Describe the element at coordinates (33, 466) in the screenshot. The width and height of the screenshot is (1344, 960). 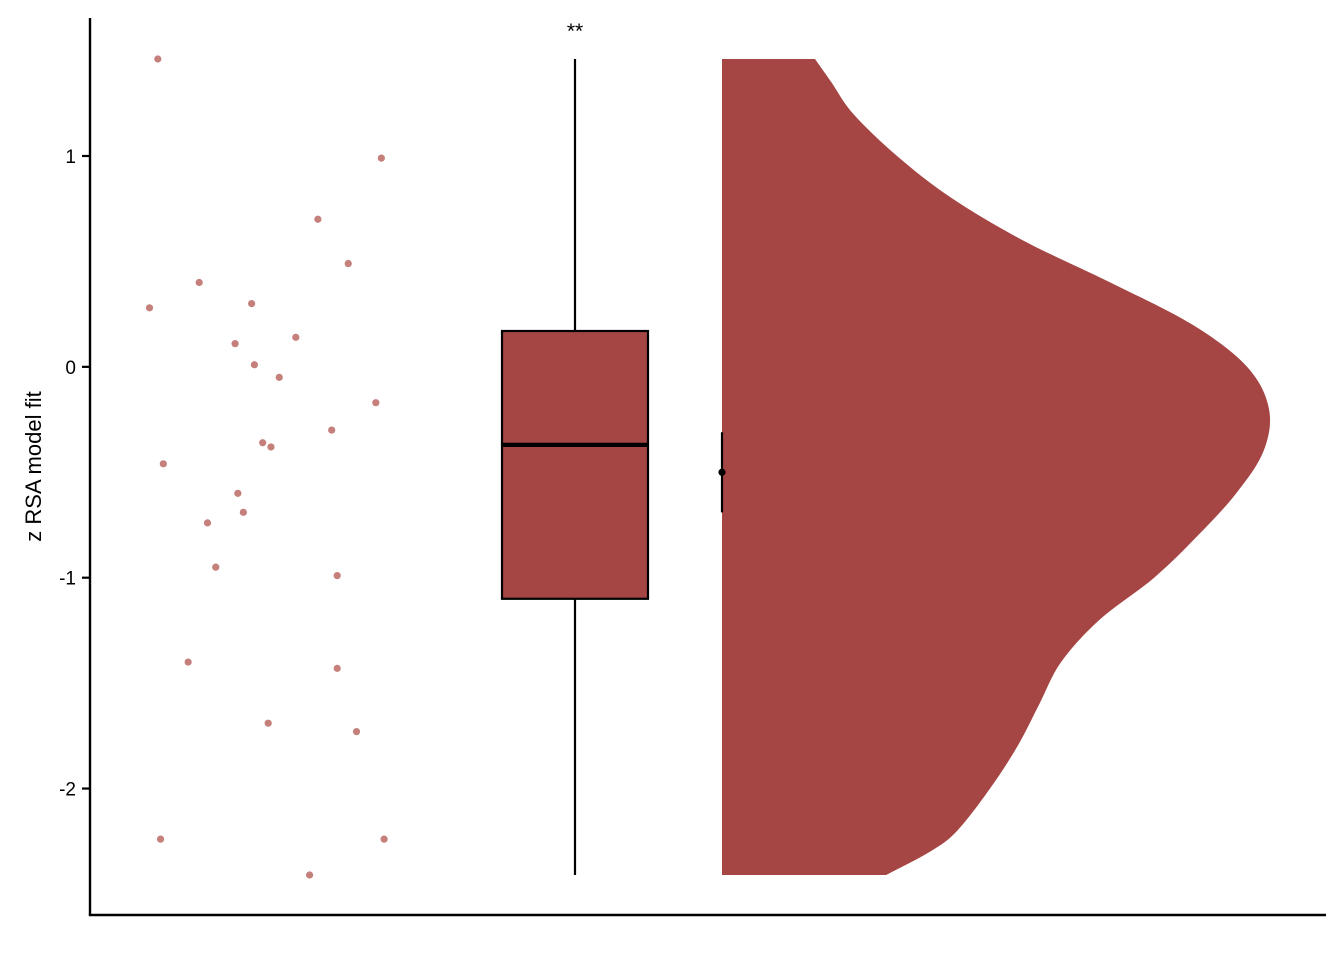
I see `y-axis-title: z RSA model fit` at that location.